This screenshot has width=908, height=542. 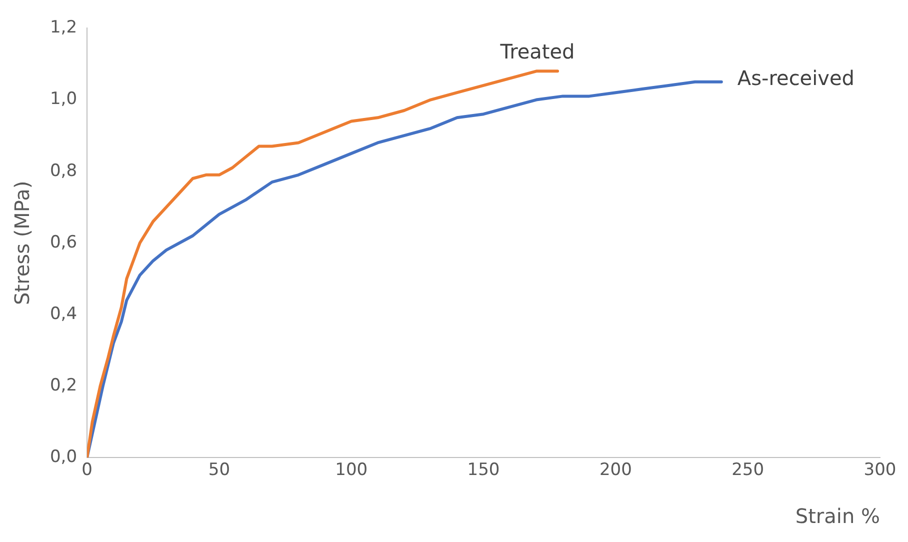 I want to click on y-tick-label: 1,2, so click(x=64, y=28).